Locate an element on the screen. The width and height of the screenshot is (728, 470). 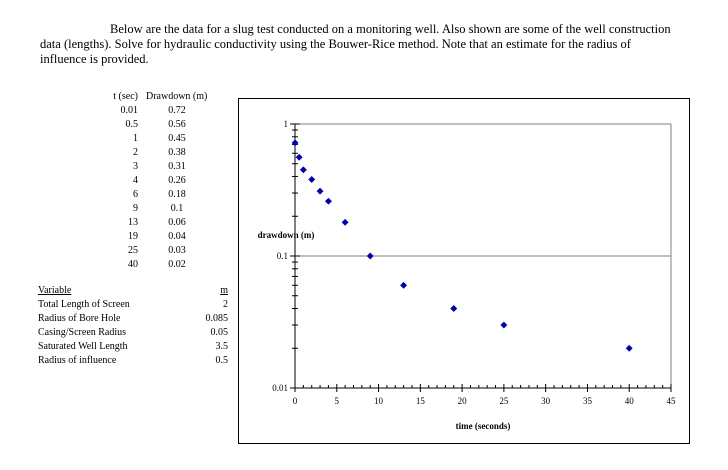
drawdown-cell: 0.26 is located at coordinates (177, 180).